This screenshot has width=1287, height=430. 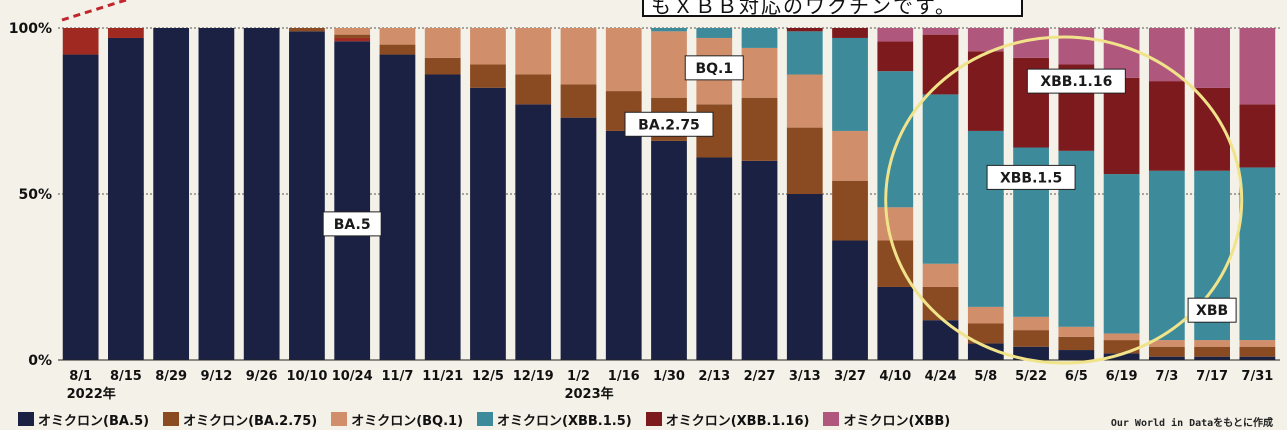 I want to click on x-tick-label: 12/5, so click(x=488, y=376).